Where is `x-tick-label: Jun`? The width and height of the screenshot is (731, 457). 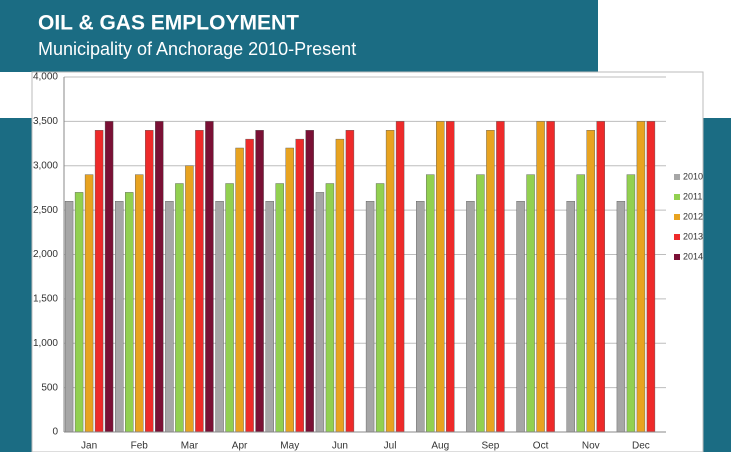
x-tick-label: Jun is located at coordinates (340, 446).